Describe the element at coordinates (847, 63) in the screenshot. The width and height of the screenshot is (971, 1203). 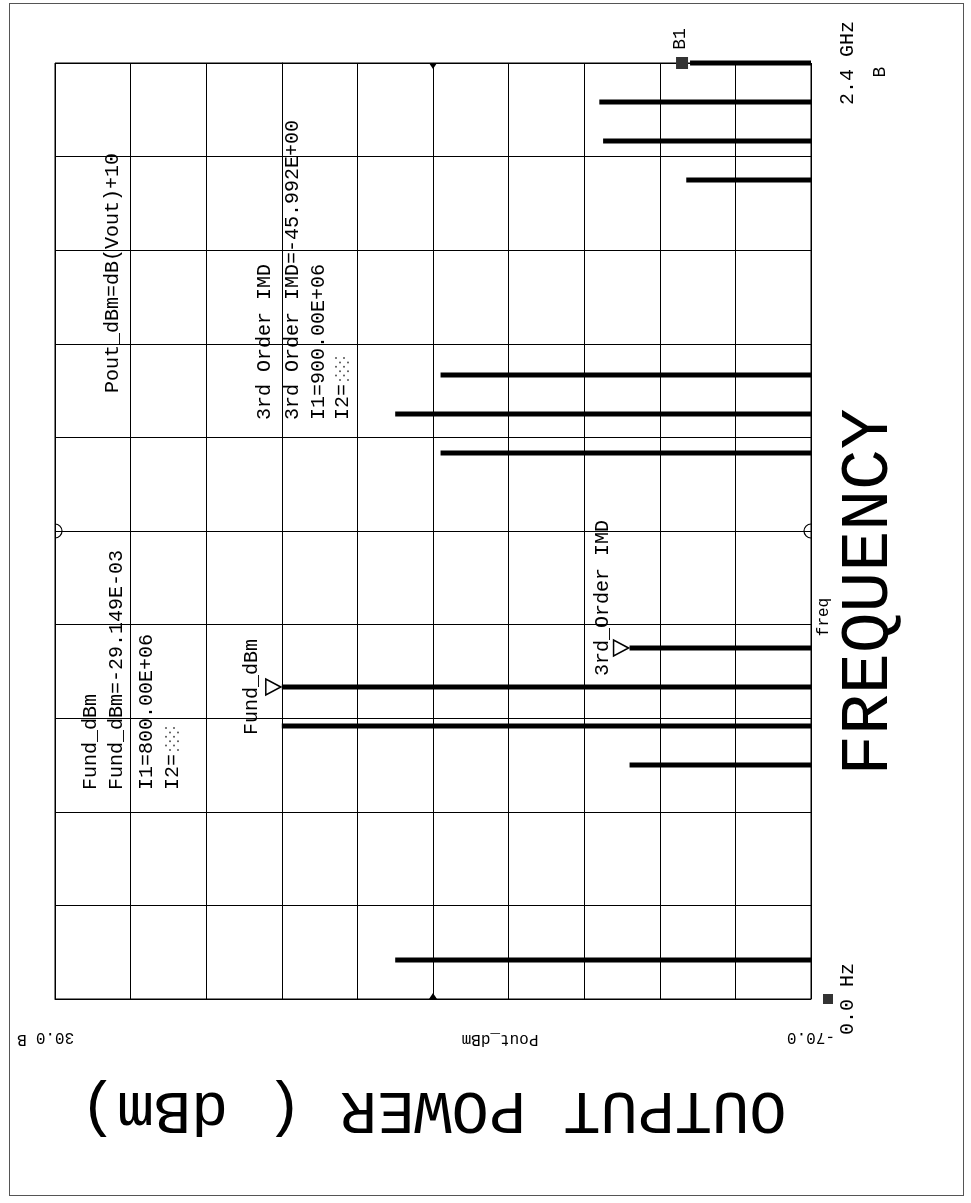
I see `y-tick-label: 2.4 GHz` at that location.